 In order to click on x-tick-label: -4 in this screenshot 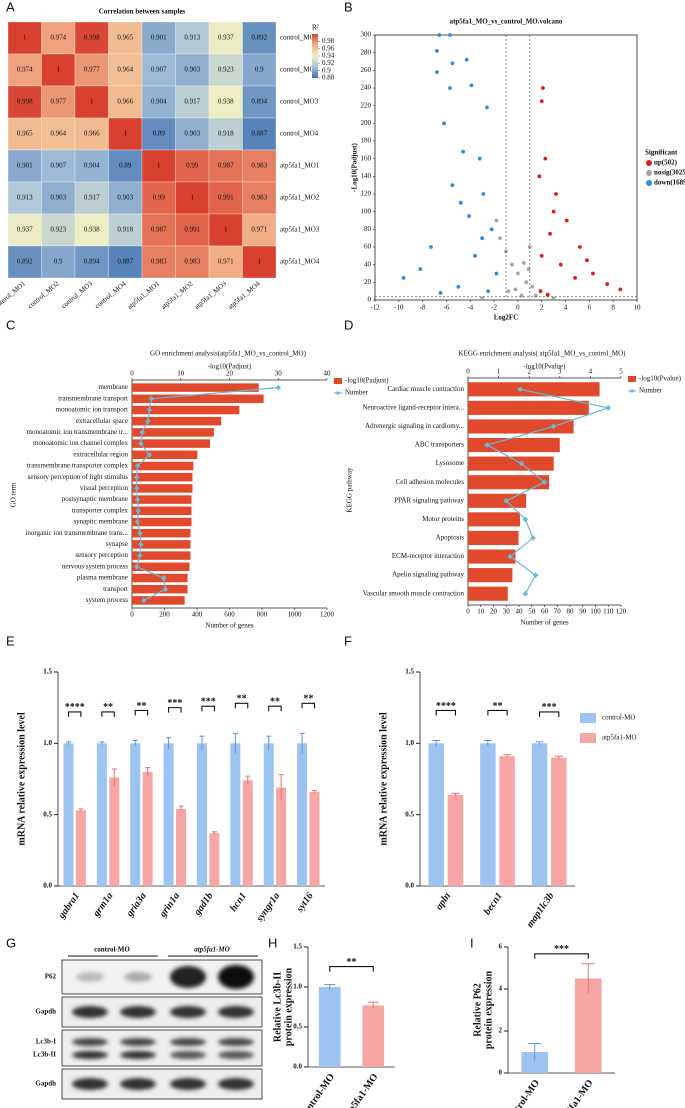, I will do `click(470, 308)`.